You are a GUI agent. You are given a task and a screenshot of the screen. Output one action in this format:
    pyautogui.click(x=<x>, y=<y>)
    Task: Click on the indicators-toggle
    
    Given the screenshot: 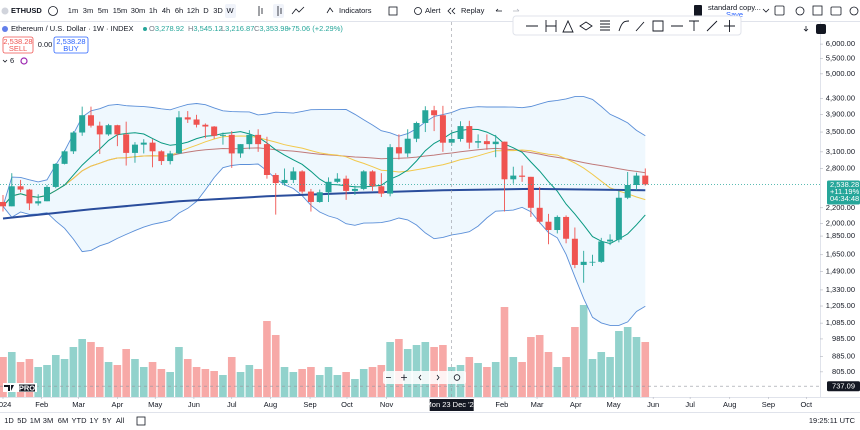 What is the action you would take?
    pyautogui.click(x=5, y=61)
    